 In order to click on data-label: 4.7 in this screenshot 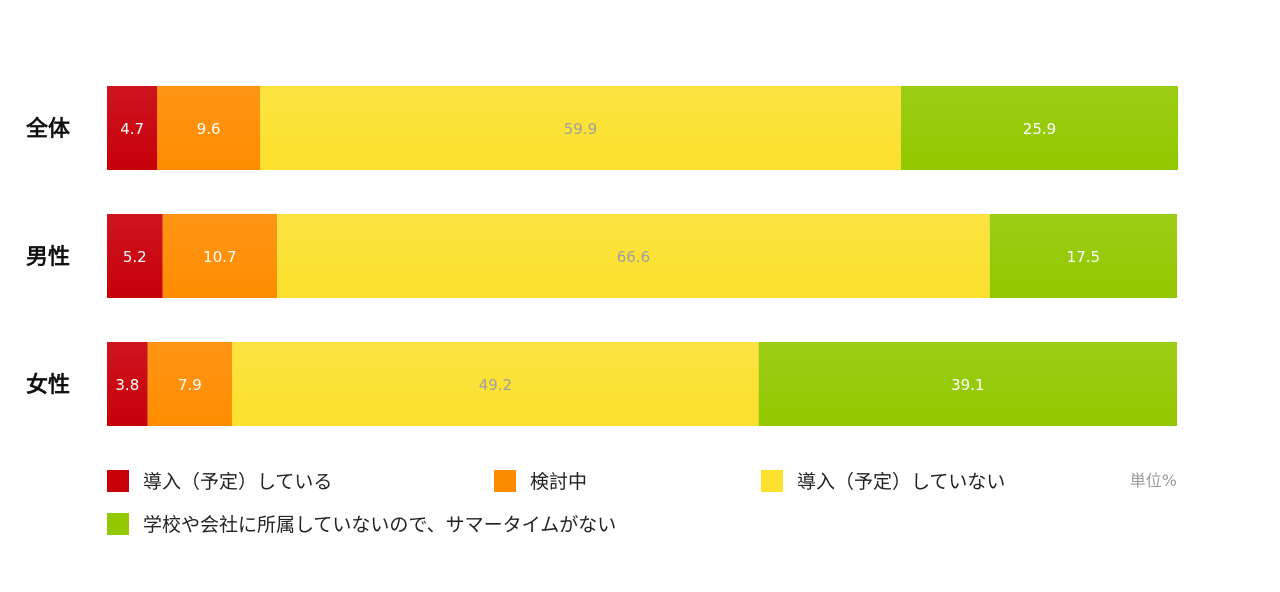, I will do `click(132, 129)`.